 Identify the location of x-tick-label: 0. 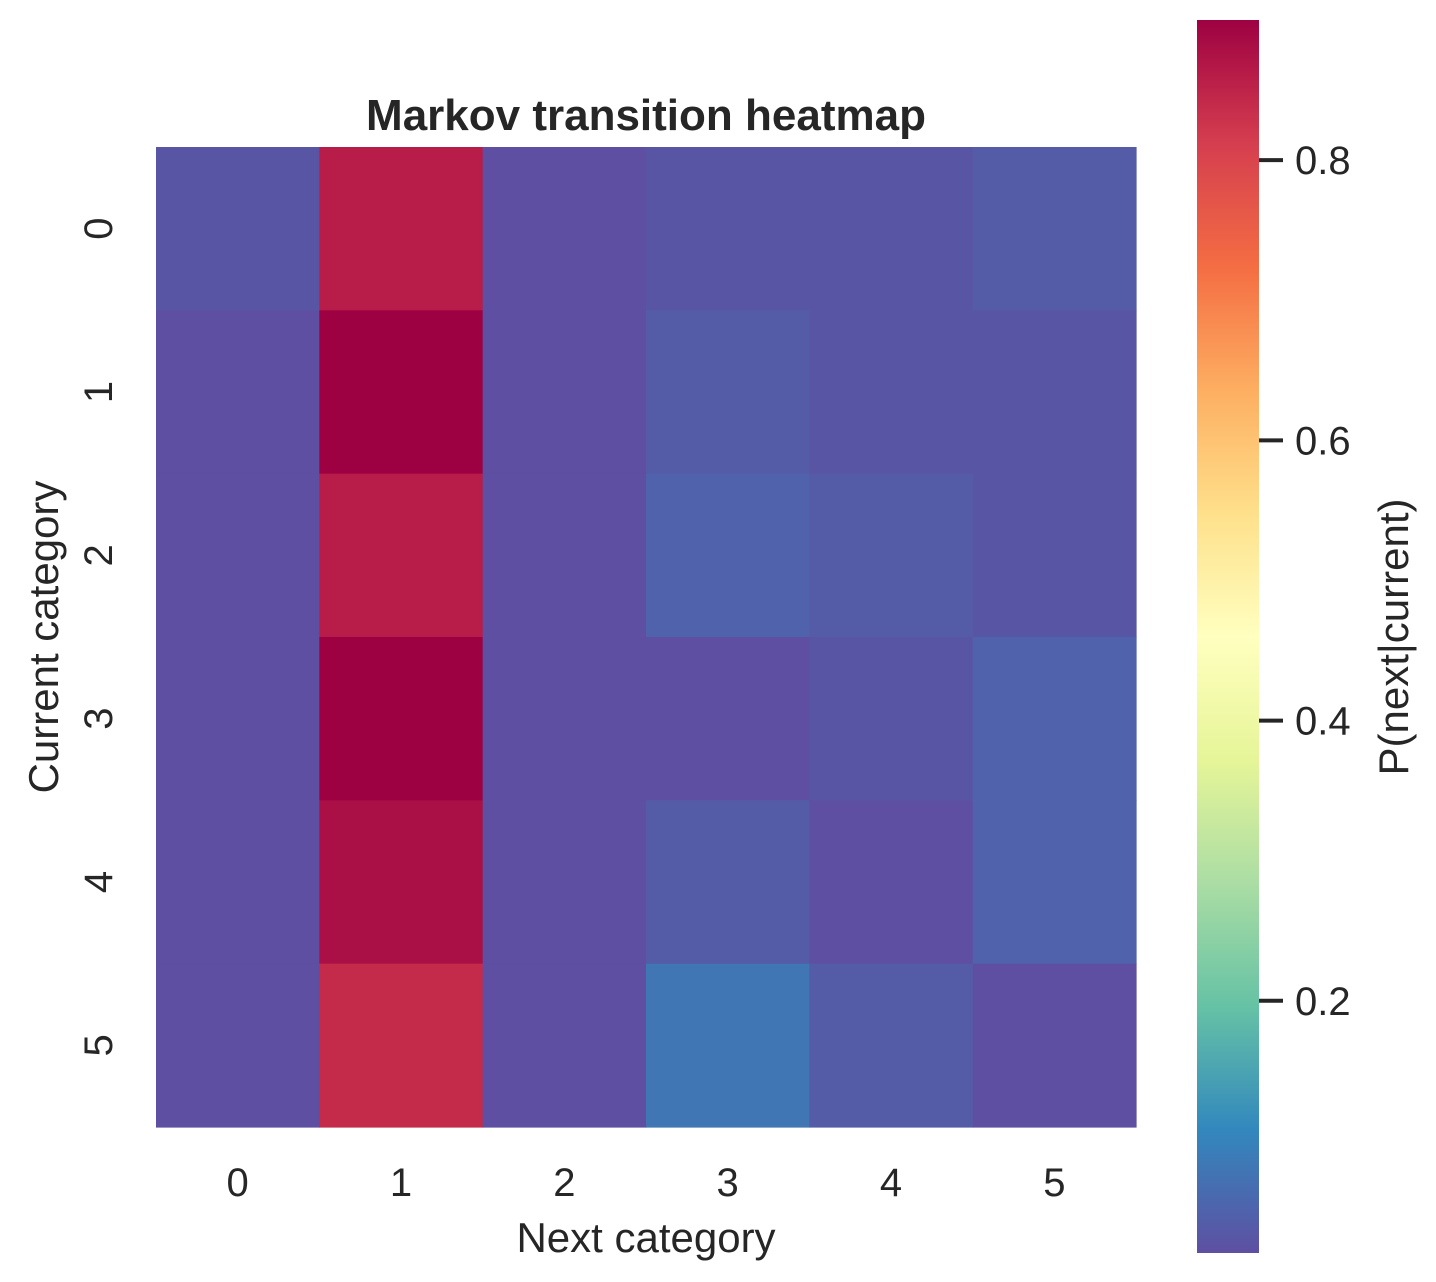
(238, 1183).